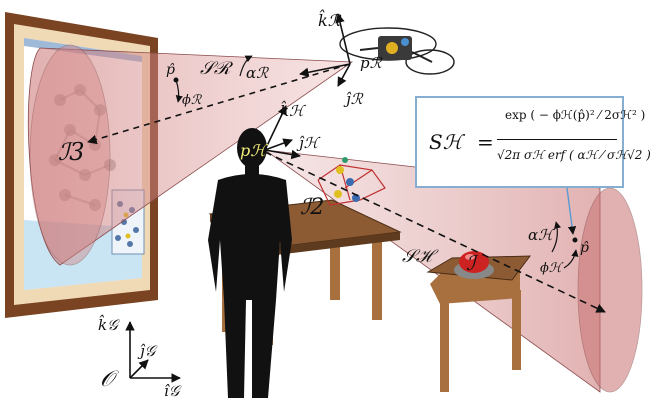  I want to click on phi-h-arc, so click(571, 259).